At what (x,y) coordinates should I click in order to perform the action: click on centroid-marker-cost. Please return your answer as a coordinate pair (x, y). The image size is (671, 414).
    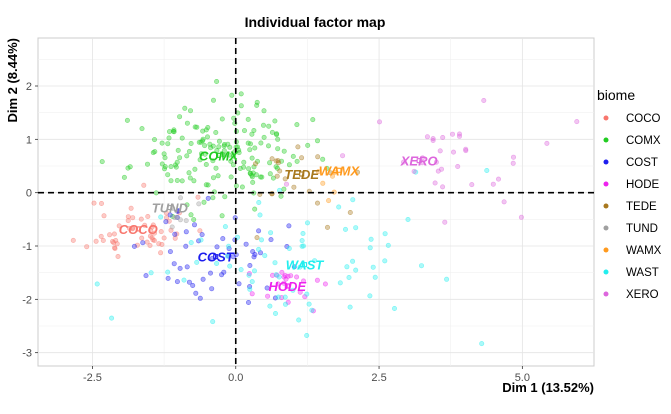
    Looking at the image, I should click on (216, 257).